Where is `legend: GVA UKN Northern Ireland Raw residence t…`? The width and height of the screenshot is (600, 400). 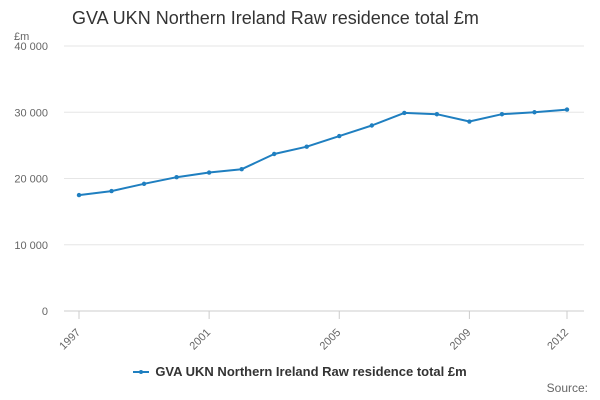 legend: GVA UKN Northern Ireland Raw residence t… is located at coordinates (300, 371).